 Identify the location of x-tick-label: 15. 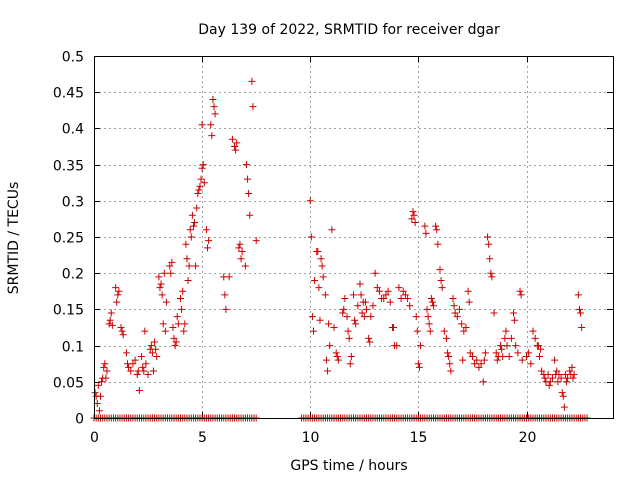
(419, 438).